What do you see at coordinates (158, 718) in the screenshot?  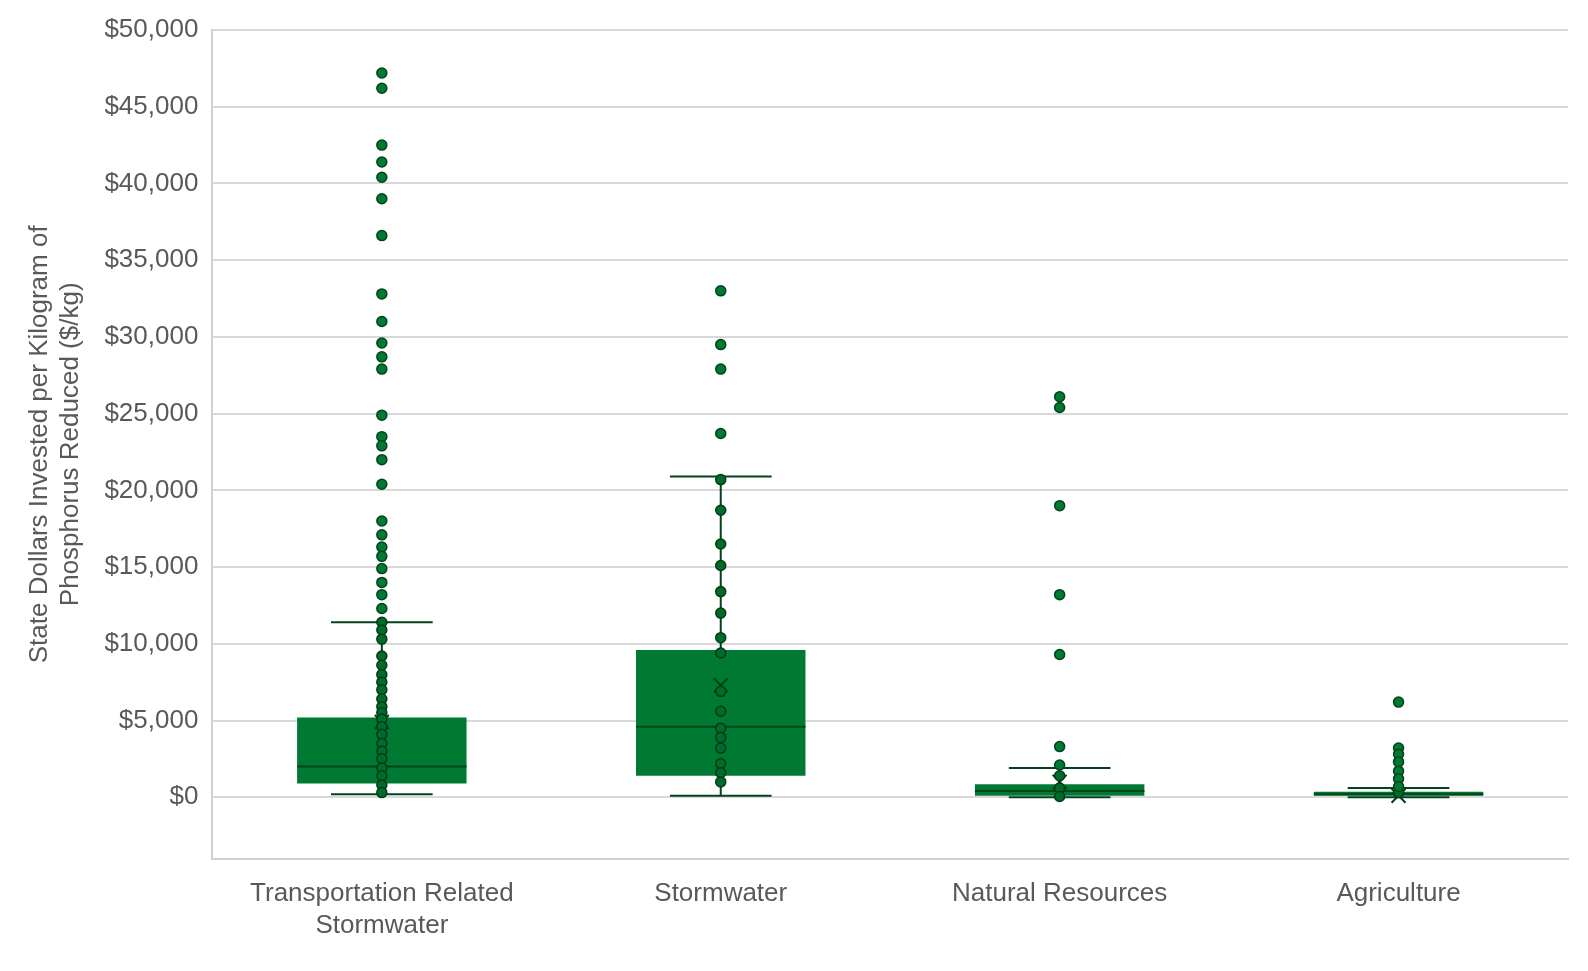 I see `y-tick-label: $5,000` at bounding box center [158, 718].